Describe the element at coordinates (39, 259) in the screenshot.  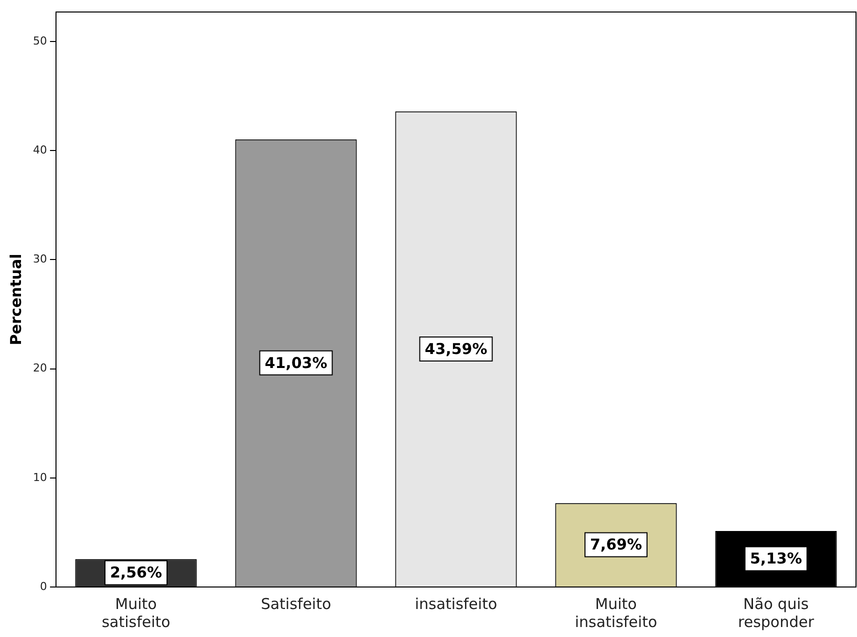
I see `y-tick-label: 30` at that location.